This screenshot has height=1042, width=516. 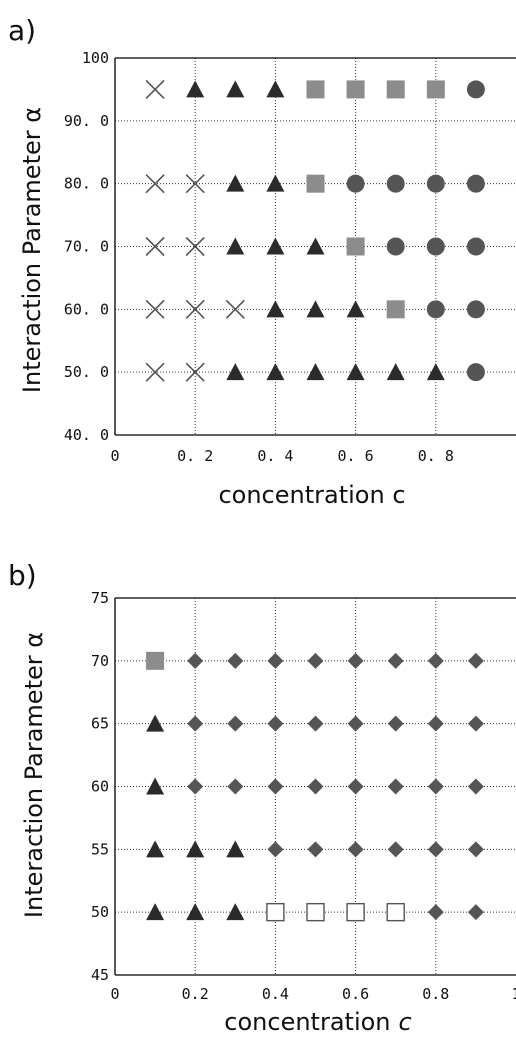 I want to click on x-axis-title-b-text: concentration, so click(x=307, y=1022).